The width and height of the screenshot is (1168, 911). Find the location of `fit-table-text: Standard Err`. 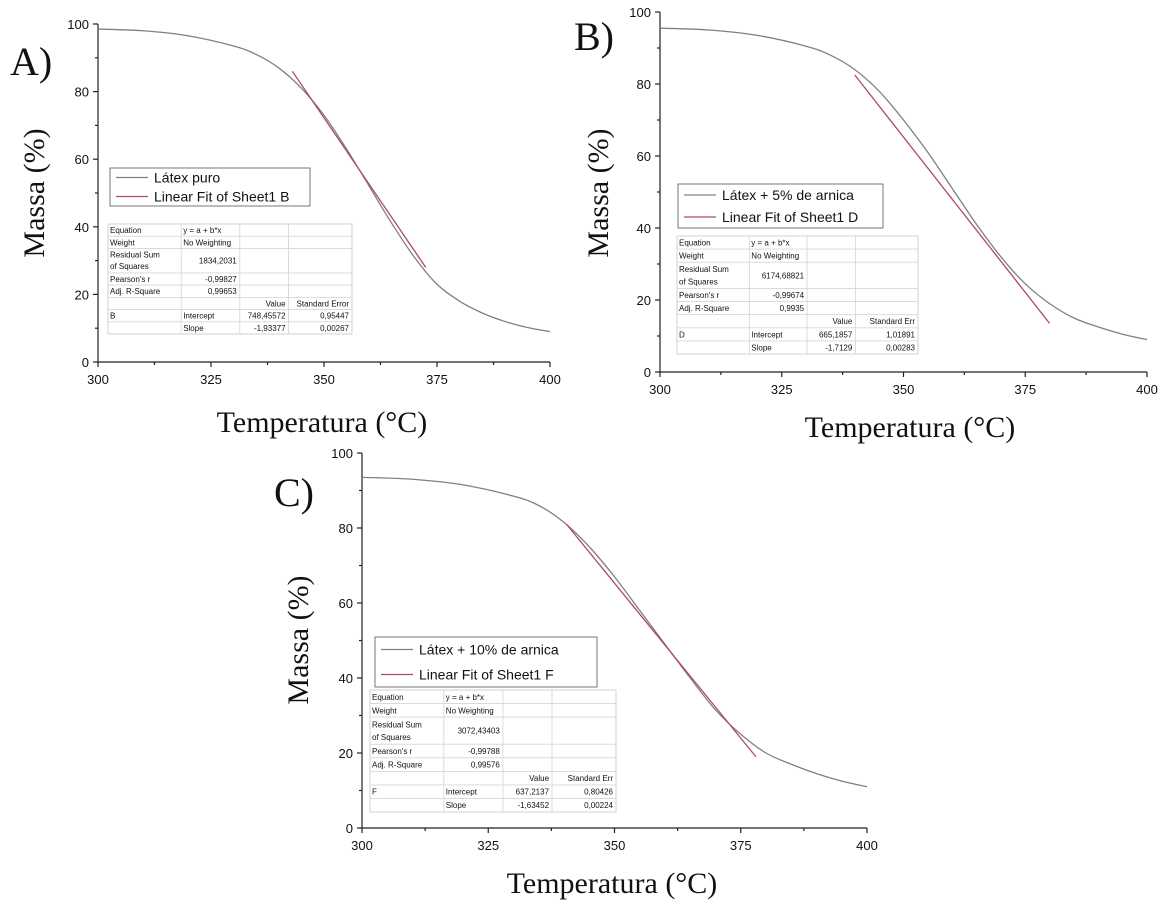

fit-table-text: Standard Err is located at coordinates (893, 321).